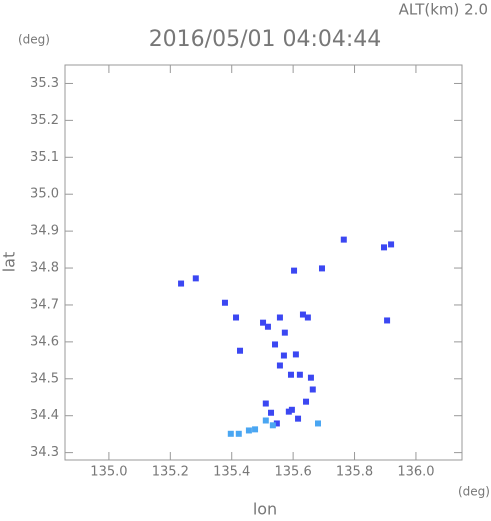  What do you see at coordinates (293, 472) in the screenshot?
I see `x-tick-label: 135.6` at bounding box center [293, 472].